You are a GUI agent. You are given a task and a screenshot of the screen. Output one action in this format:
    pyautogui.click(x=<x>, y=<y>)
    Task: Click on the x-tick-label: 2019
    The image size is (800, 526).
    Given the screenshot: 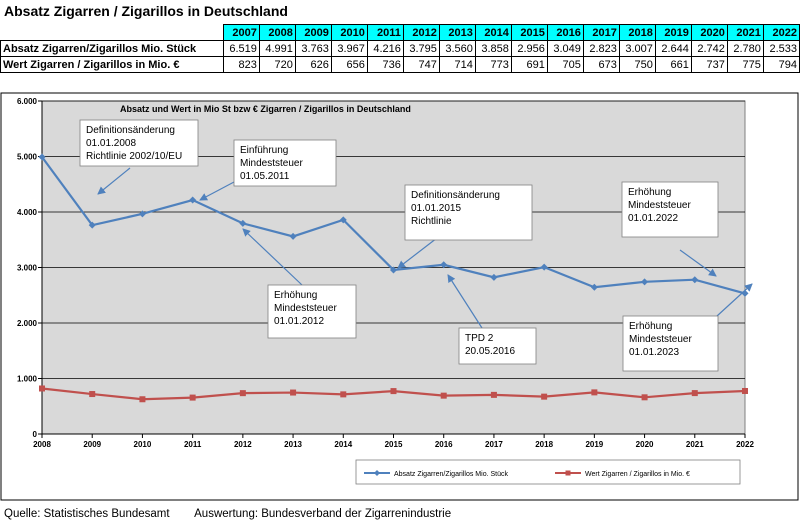 What is the action you would take?
    pyautogui.click(x=594, y=444)
    